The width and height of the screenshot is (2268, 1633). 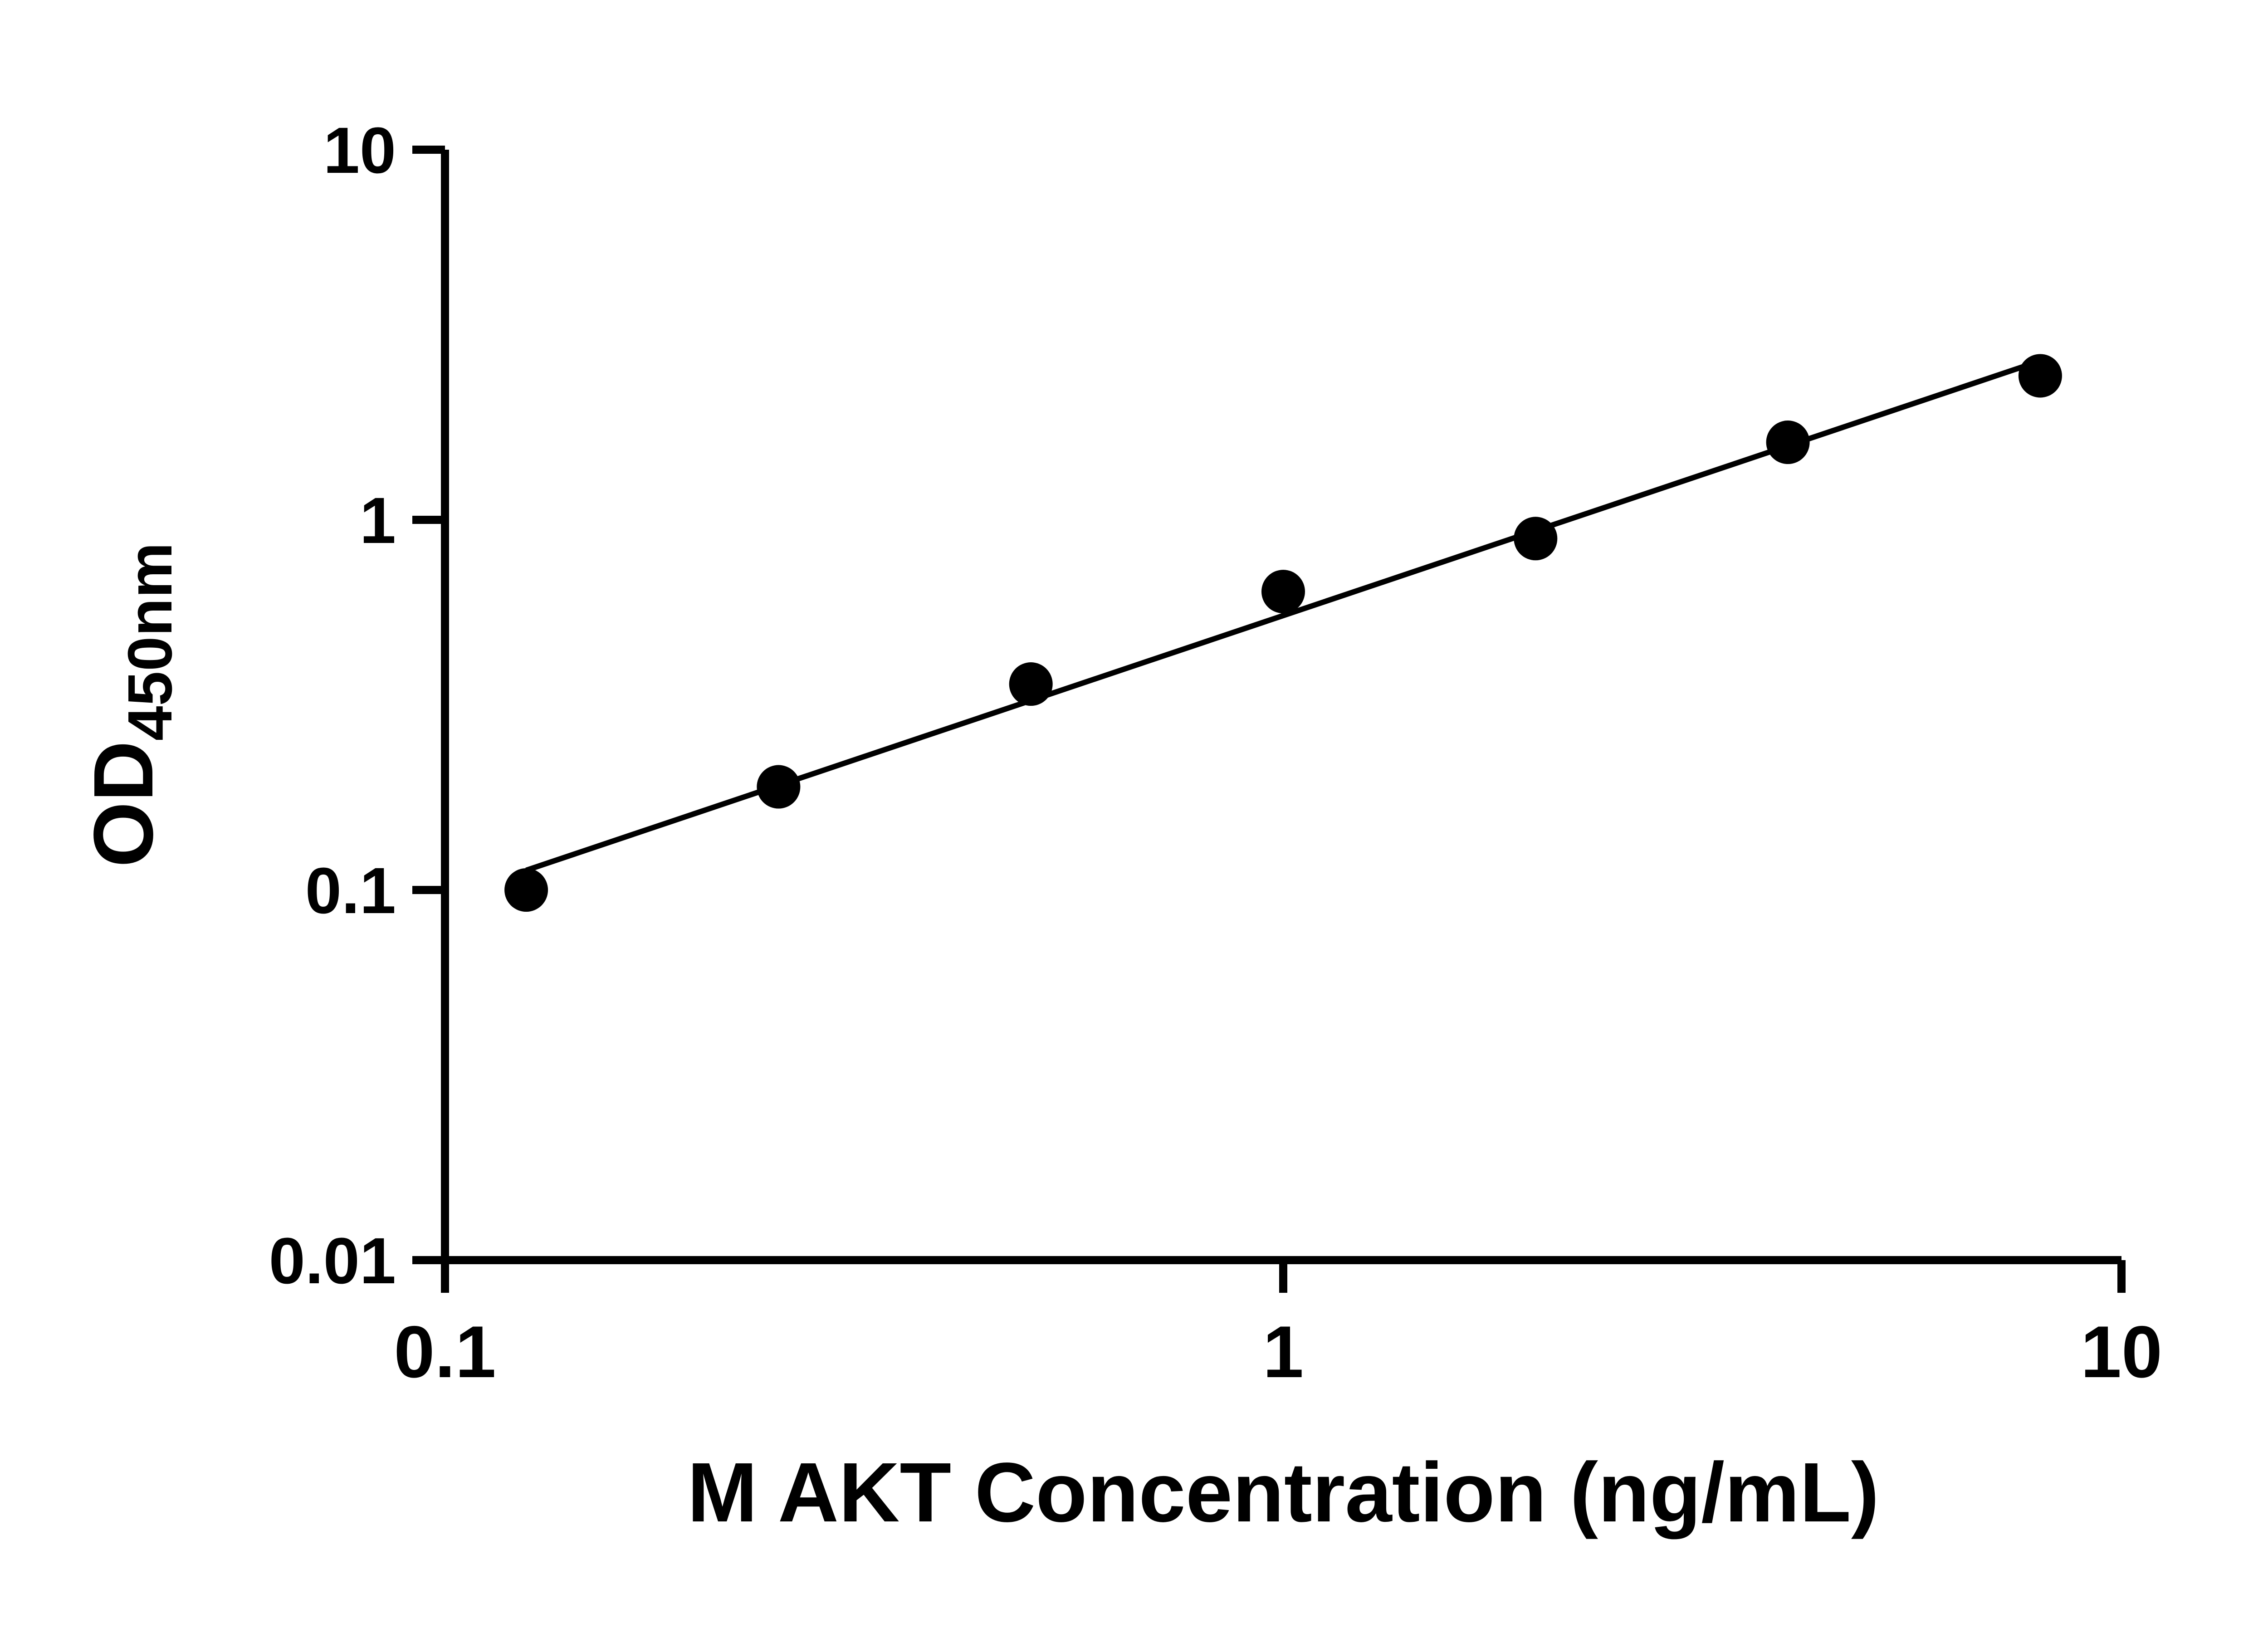 I want to click on y-tick-label: 10, so click(x=360, y=150).